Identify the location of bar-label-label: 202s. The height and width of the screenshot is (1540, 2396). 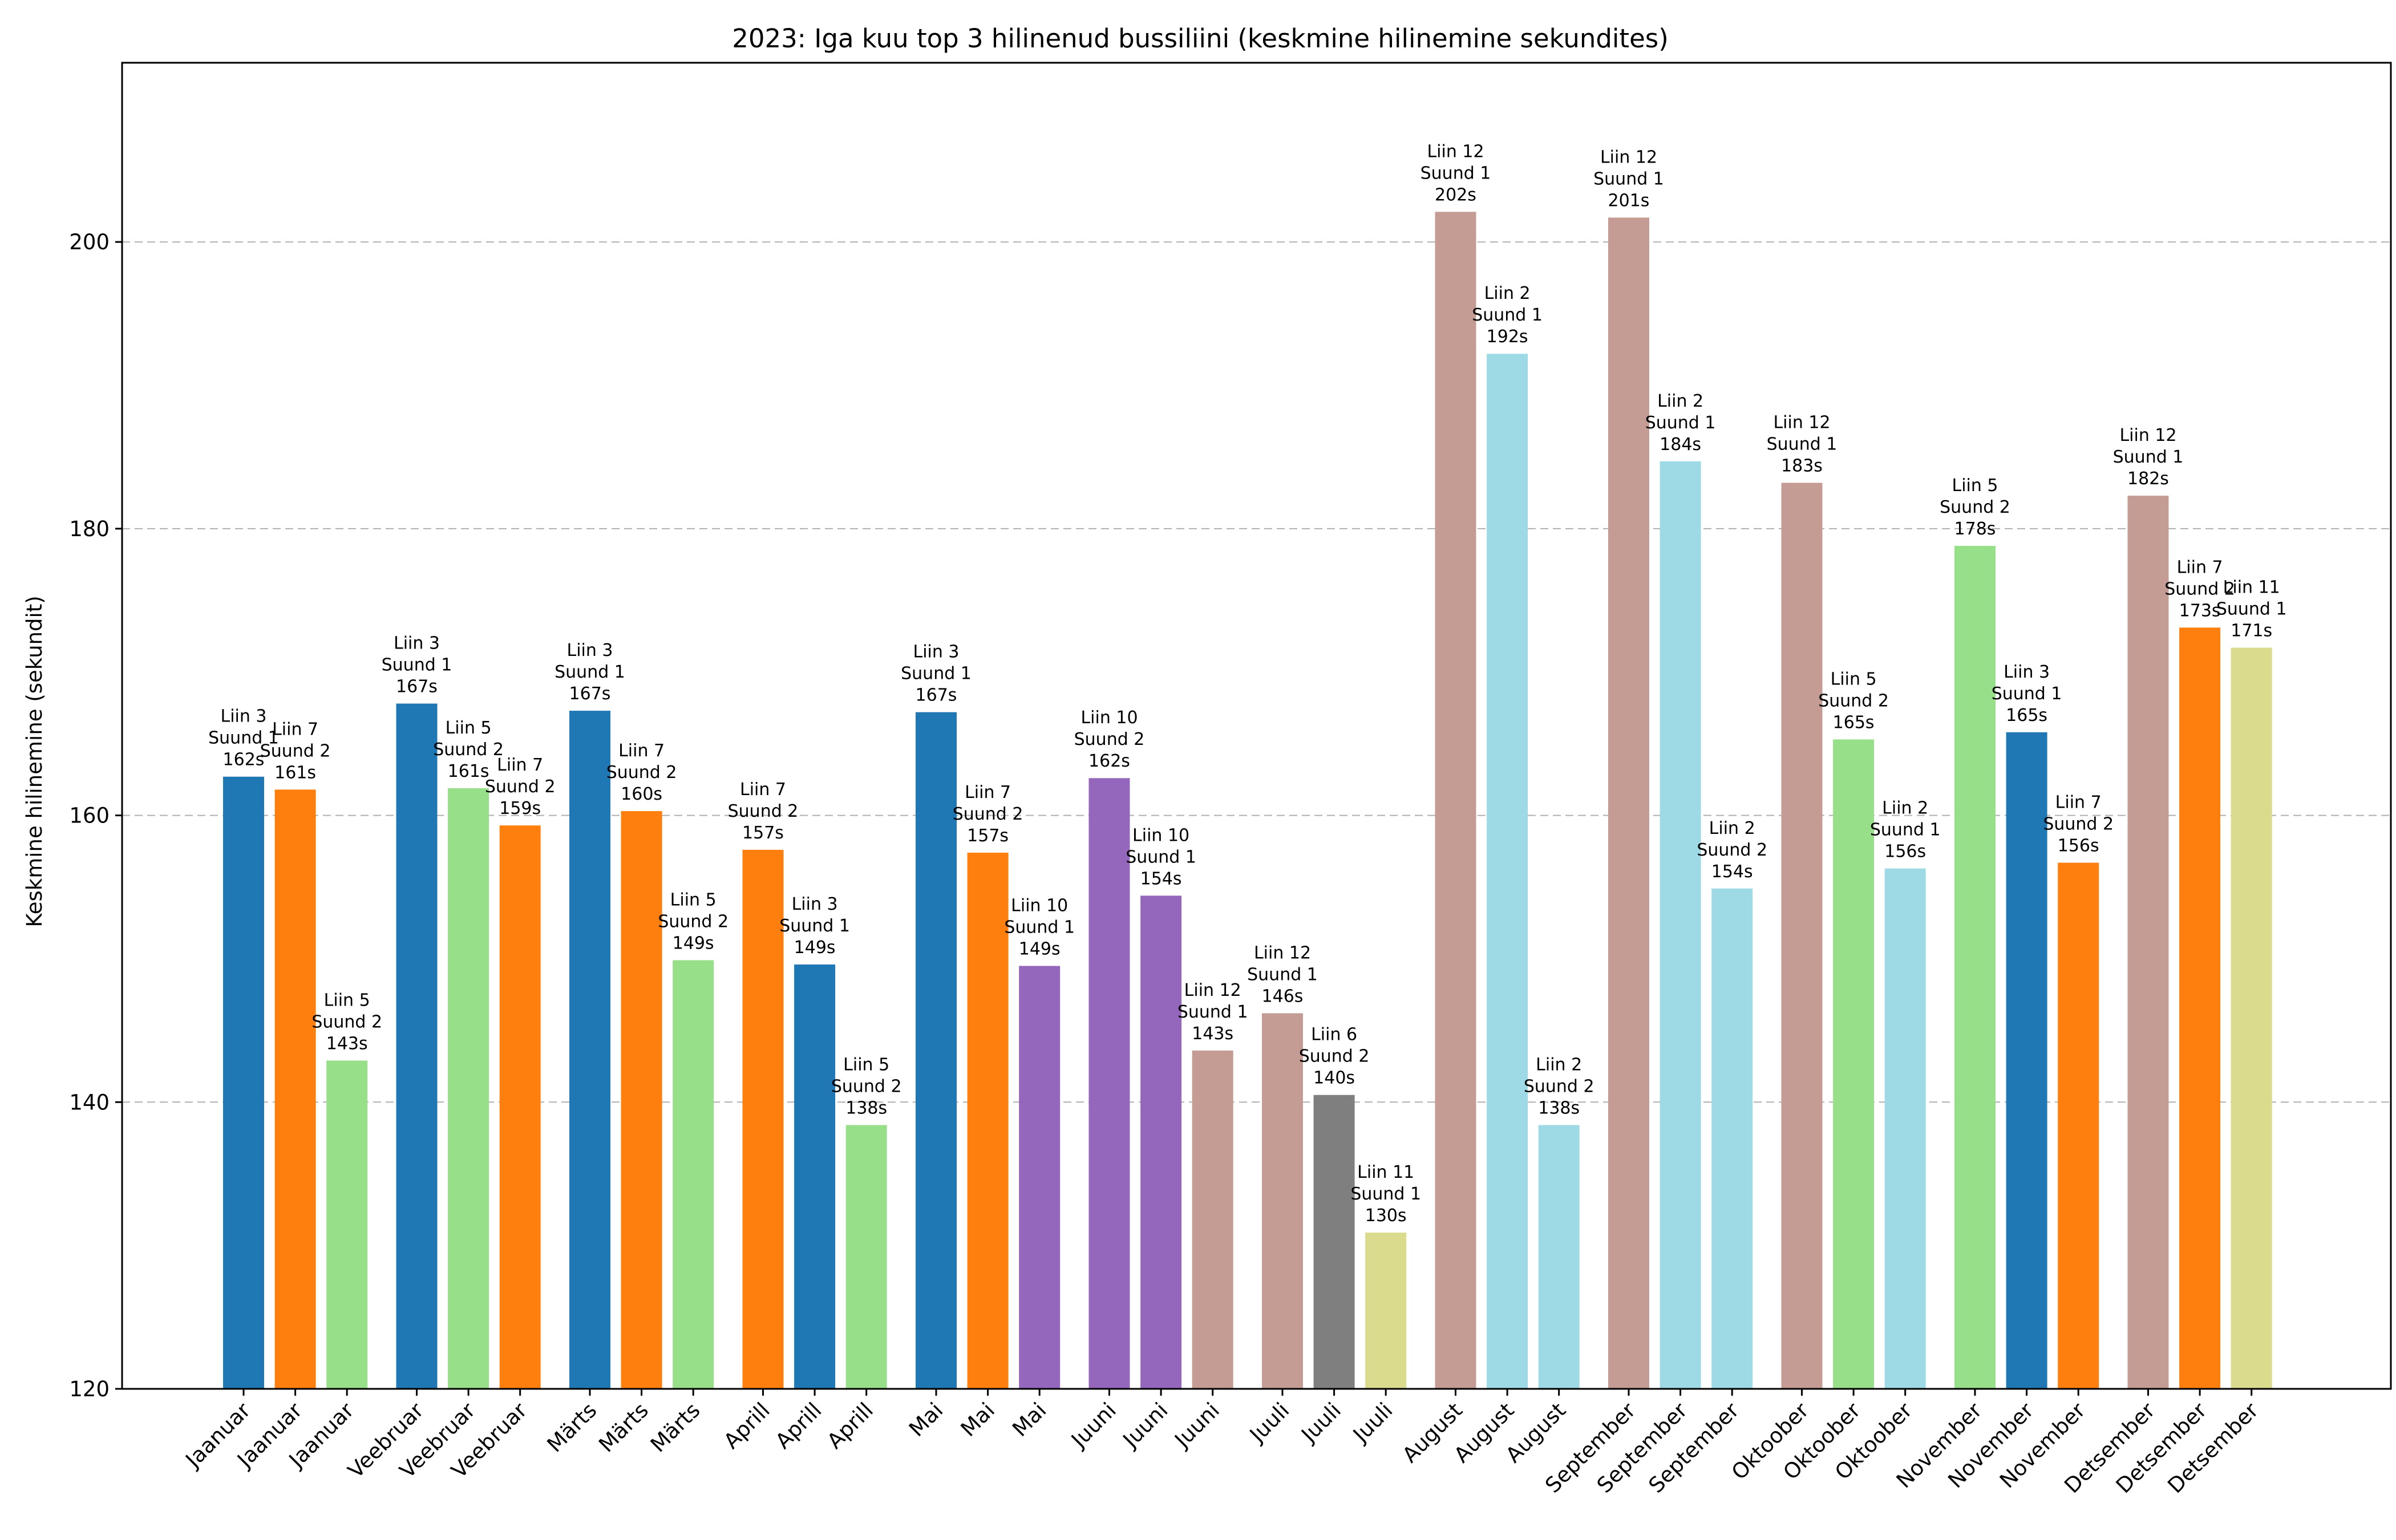
(1455, 195).